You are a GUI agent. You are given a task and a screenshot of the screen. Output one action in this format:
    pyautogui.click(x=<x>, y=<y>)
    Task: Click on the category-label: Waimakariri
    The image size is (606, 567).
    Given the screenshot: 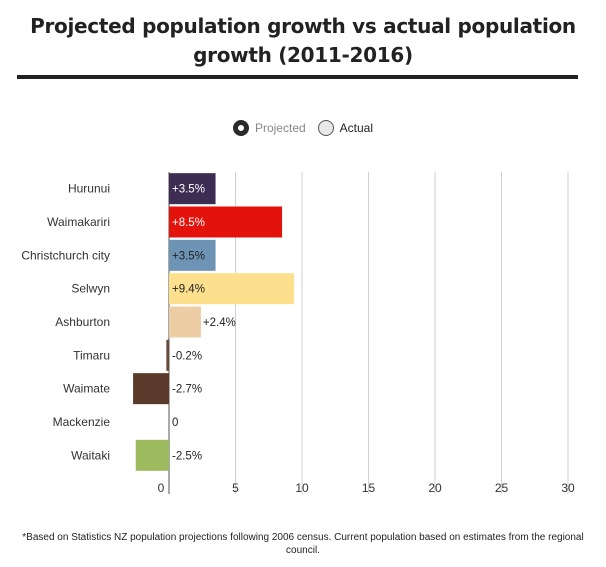 What is the action you would take?
    pyautogui.click(x=78, y=222)
    